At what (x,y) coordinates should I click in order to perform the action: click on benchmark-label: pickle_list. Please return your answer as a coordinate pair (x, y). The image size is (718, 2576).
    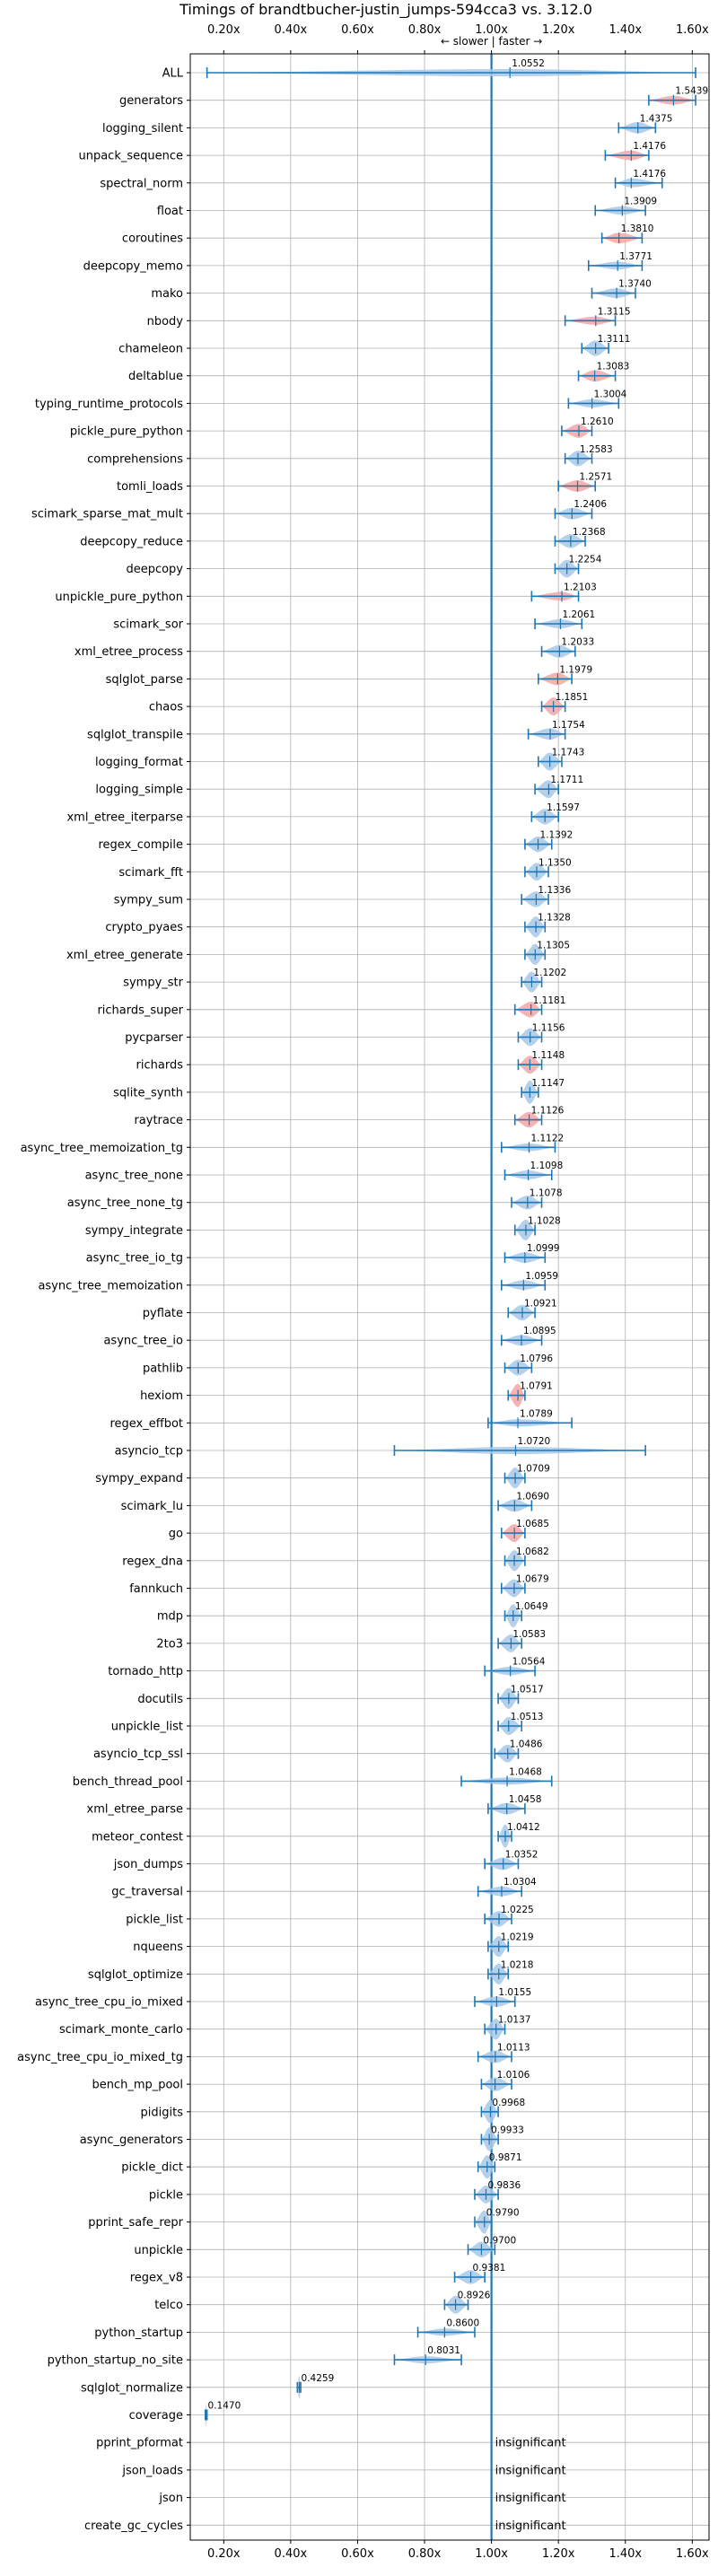
    Looking at the image, I should click on (154, 1920).